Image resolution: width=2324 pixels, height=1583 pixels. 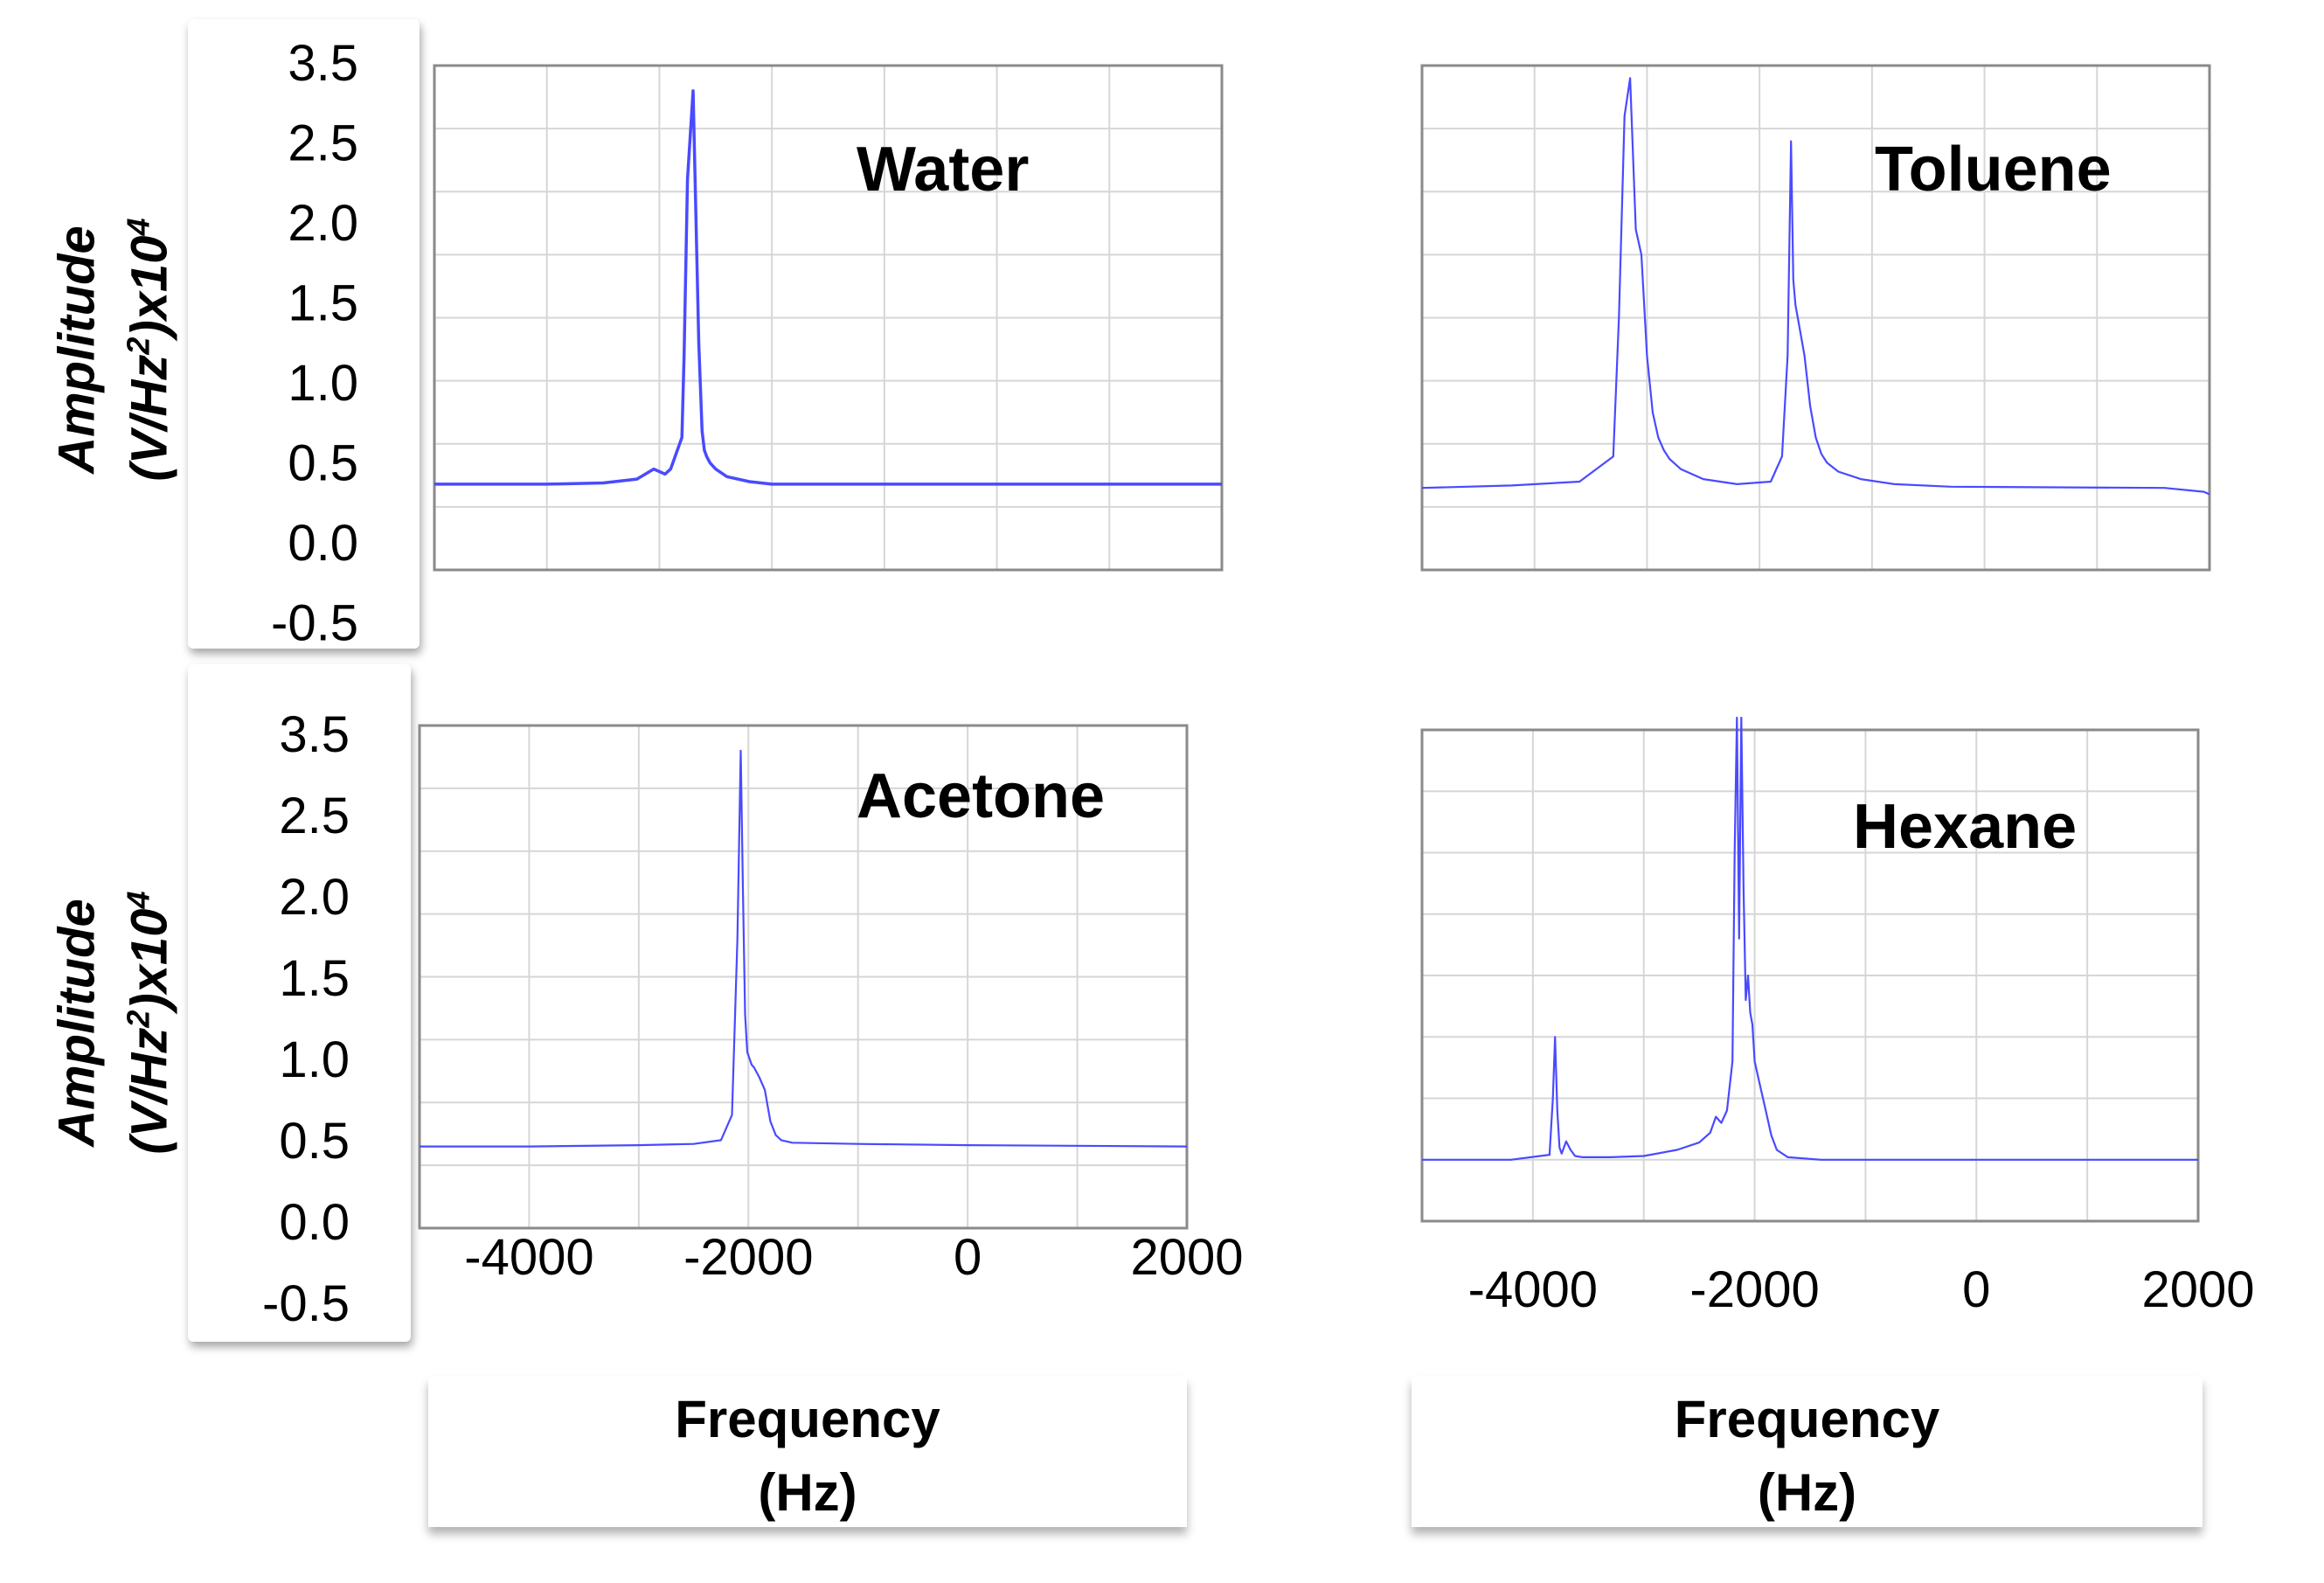 I want to click on x-axis-card-right, so click(x=1807, y=1452).